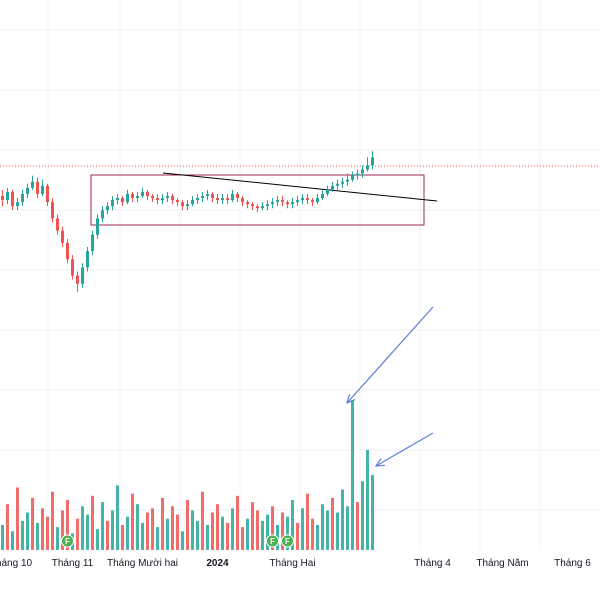 The width and height of the screenshot is (600, 600). I want to click on x-axis-tick-label: Tháng 4, so click(432, 563).